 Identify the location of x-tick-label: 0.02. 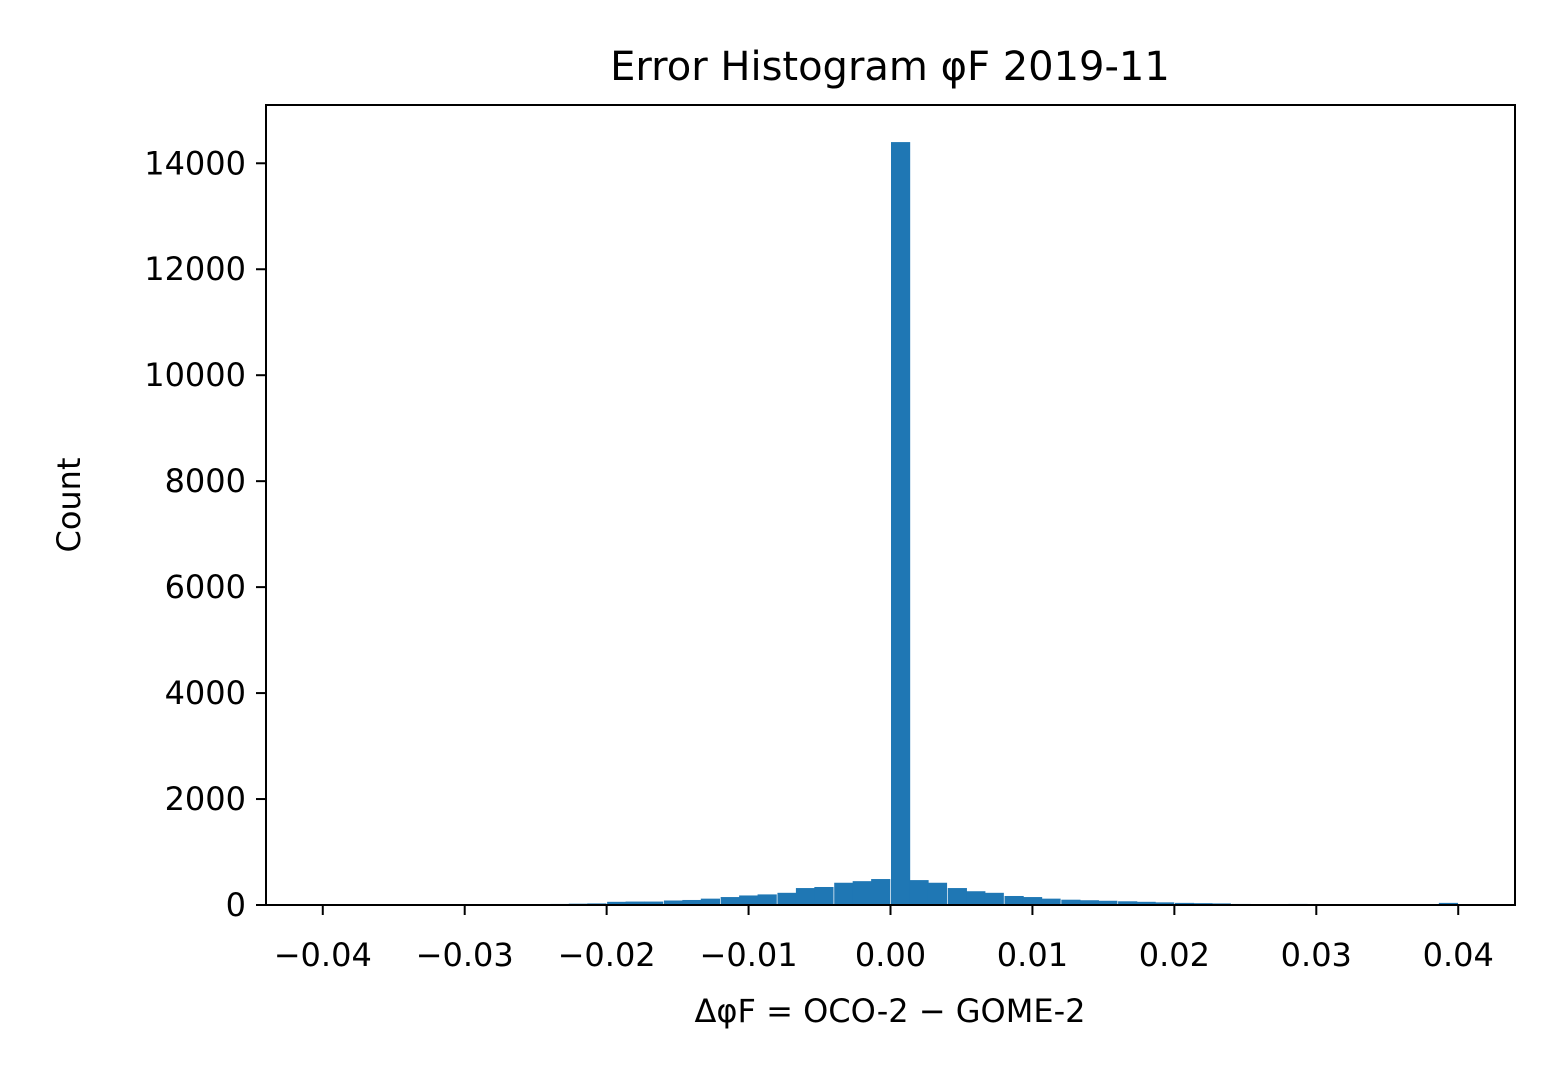
(1174, 955).